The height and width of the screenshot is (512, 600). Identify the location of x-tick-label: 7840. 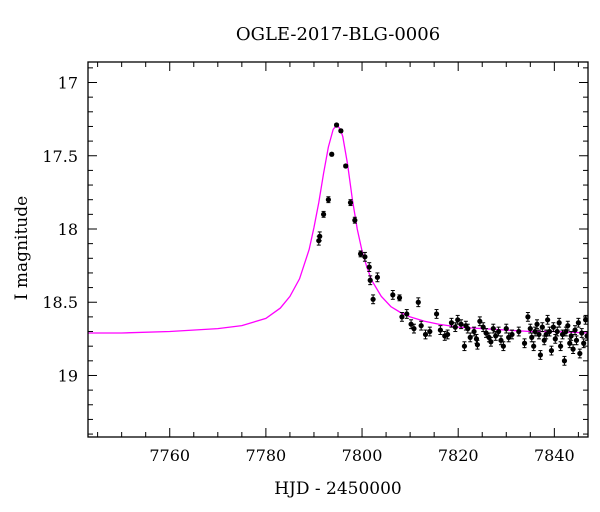
(554, 455).